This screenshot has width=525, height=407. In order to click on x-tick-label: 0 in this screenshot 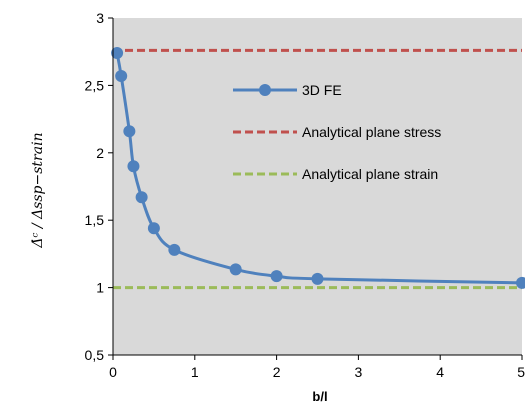, I will do `click(113, 372)`.